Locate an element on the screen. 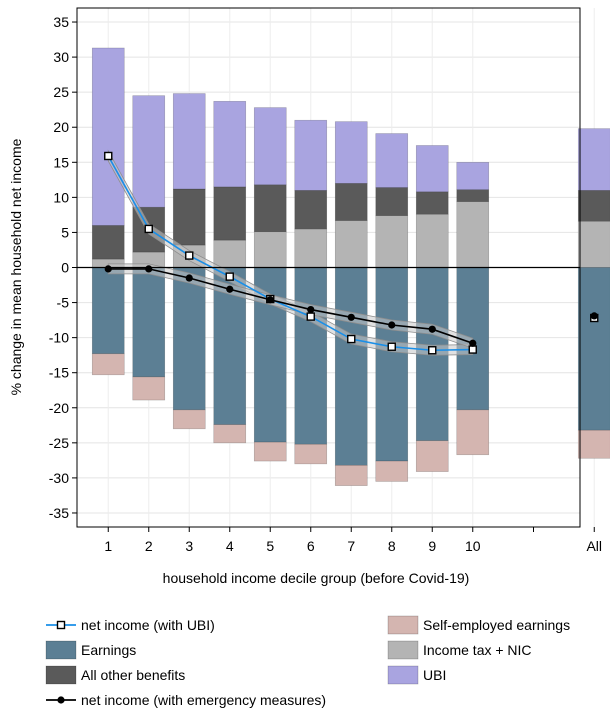  y-tick-label: -5 is located at coordinates (63, 303).